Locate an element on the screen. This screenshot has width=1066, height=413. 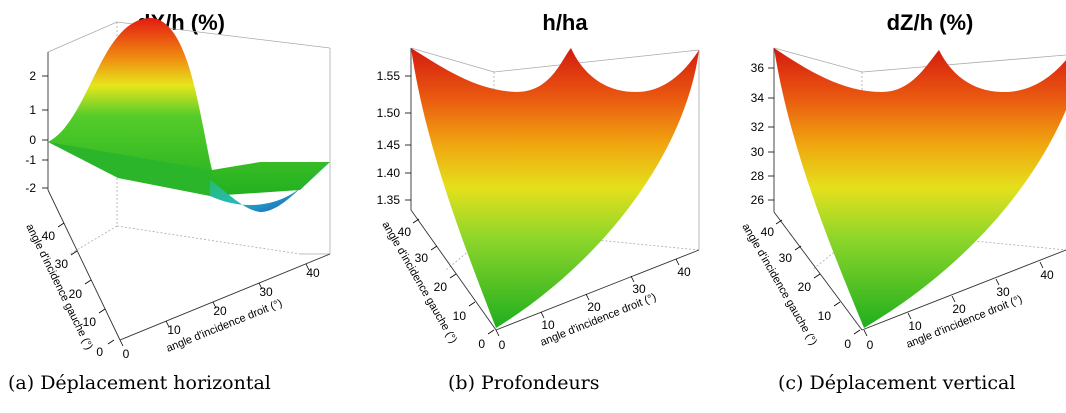
z-tick-label: 1.45 is located at coordinates (389, 145).